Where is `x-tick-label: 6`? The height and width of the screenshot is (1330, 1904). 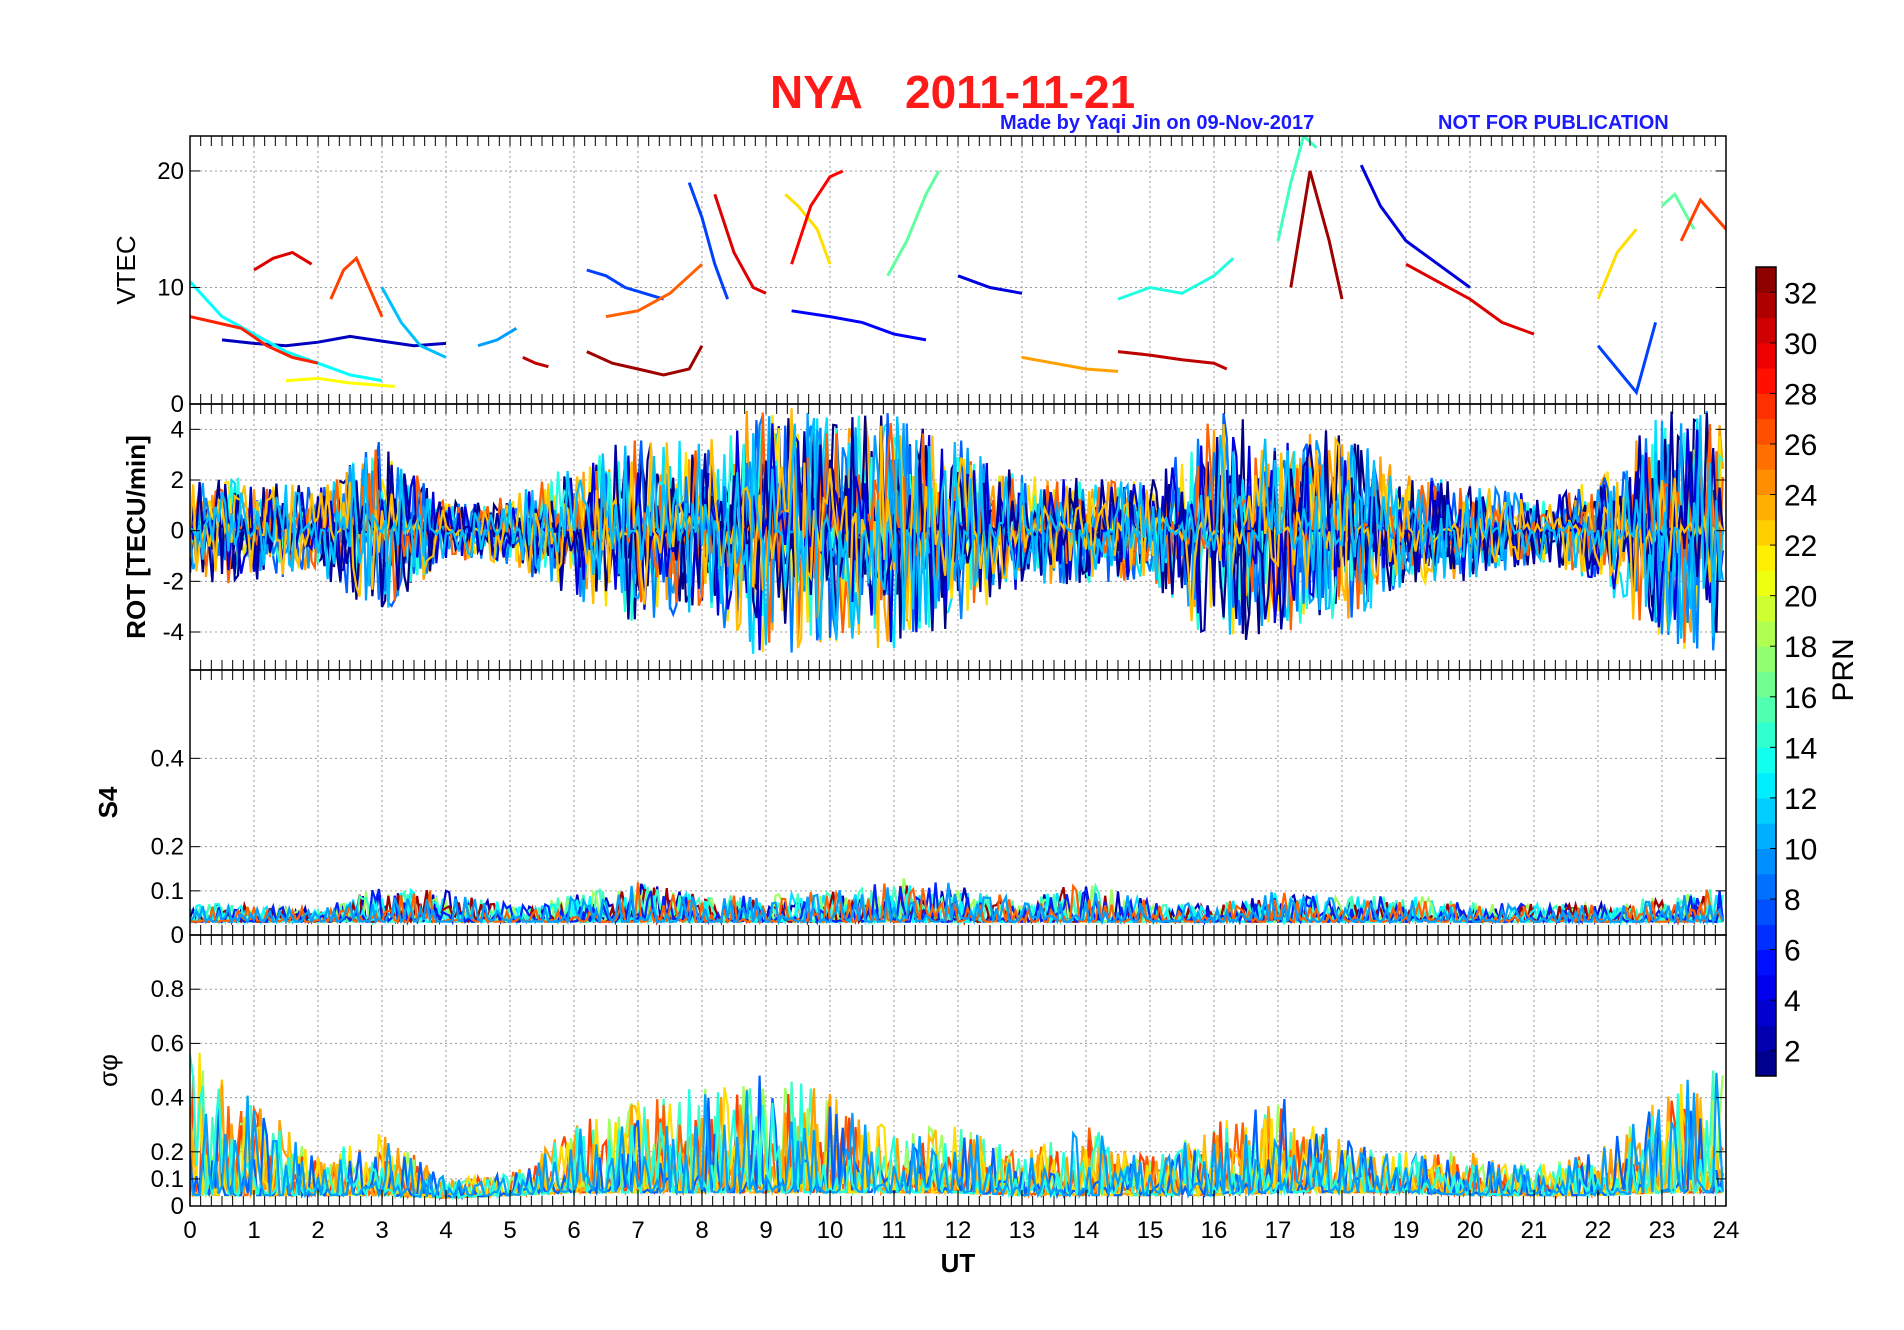 x-tick-label: 6 is located at coordinates (573, 1230).